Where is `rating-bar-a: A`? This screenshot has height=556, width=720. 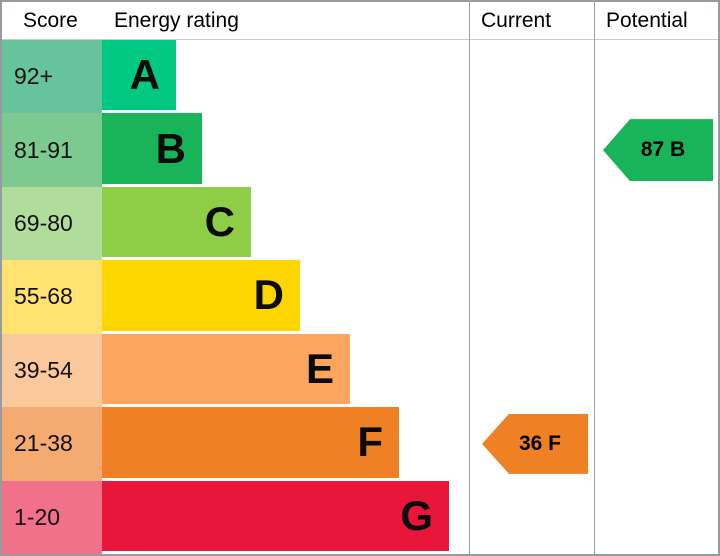 rating-bar-a: A is located at coordinates (139, 75).